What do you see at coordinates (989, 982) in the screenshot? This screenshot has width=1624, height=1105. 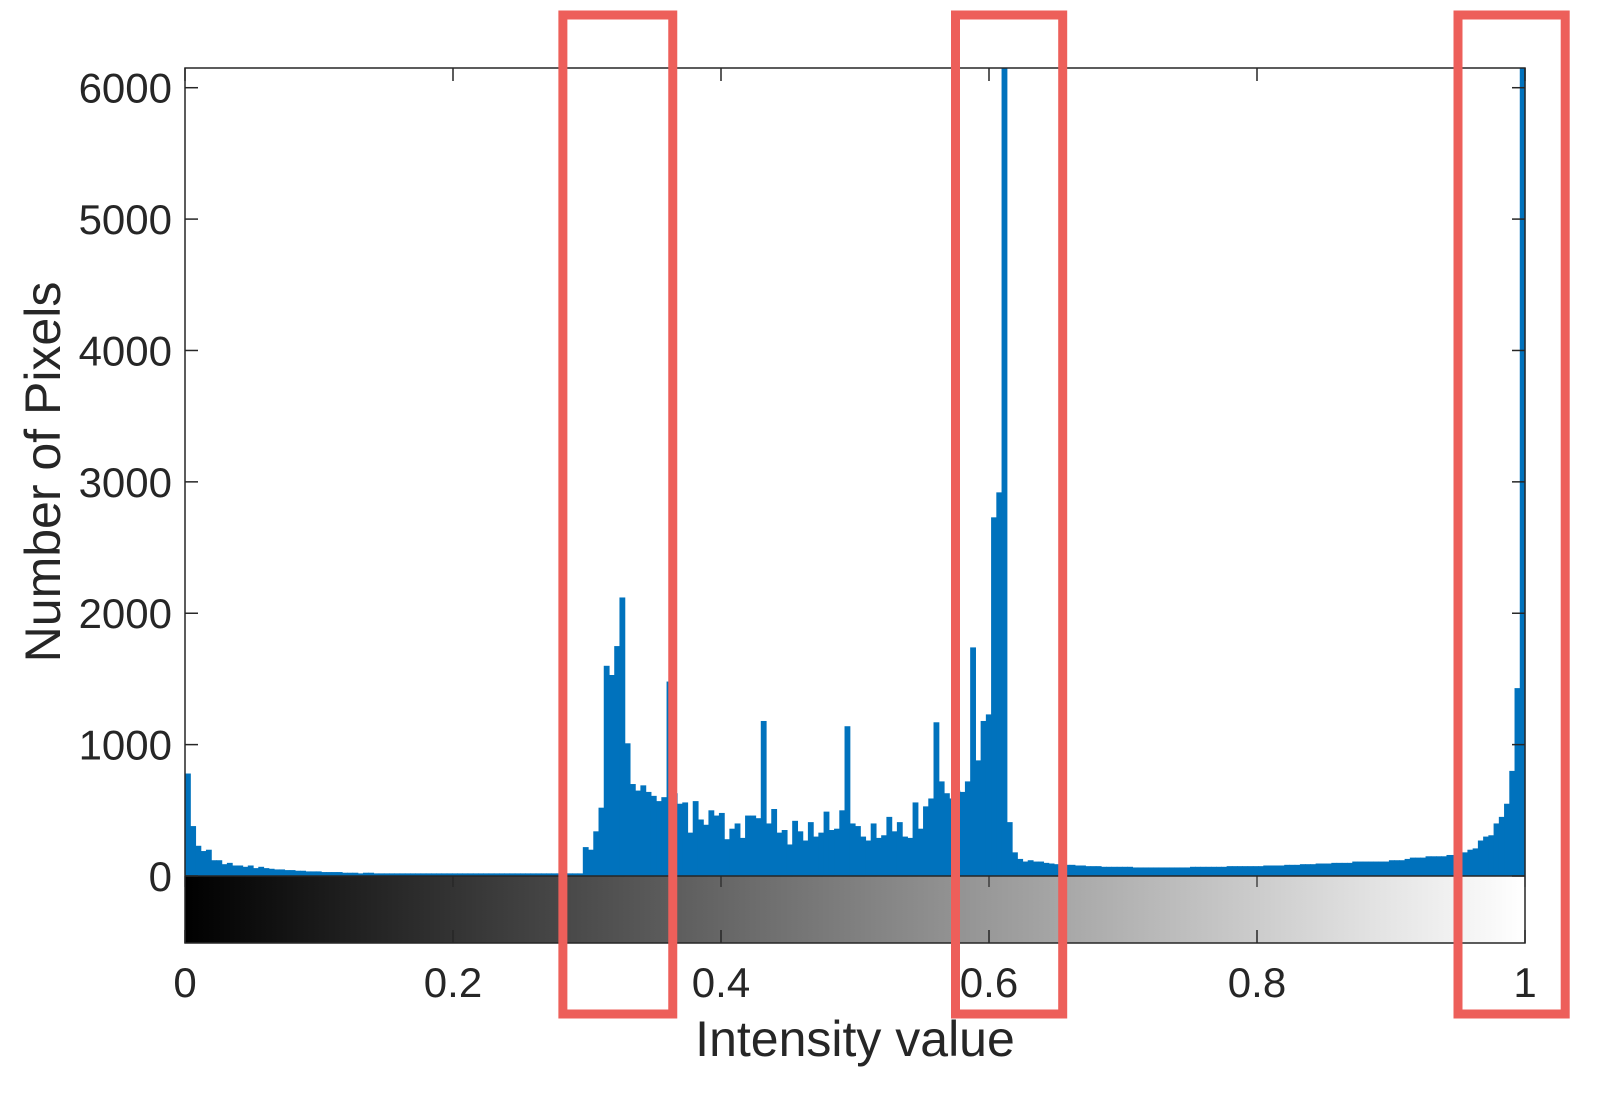 I see `x-tick-label: 0.6` at bounding box center [989, 982].